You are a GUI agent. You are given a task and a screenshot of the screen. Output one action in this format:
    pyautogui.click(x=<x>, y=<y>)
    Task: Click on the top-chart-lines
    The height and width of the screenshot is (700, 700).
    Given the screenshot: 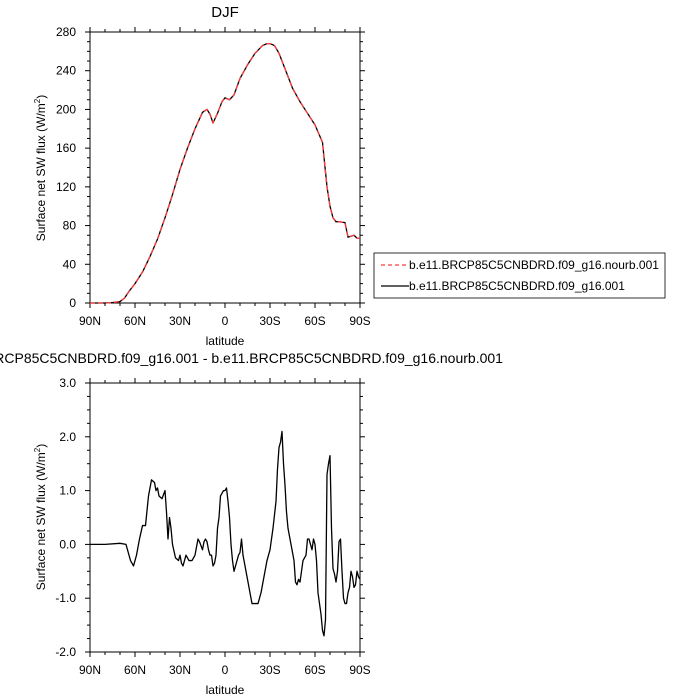 What is the action you would take?
    pyautogui.click(x=225, y=173)
    